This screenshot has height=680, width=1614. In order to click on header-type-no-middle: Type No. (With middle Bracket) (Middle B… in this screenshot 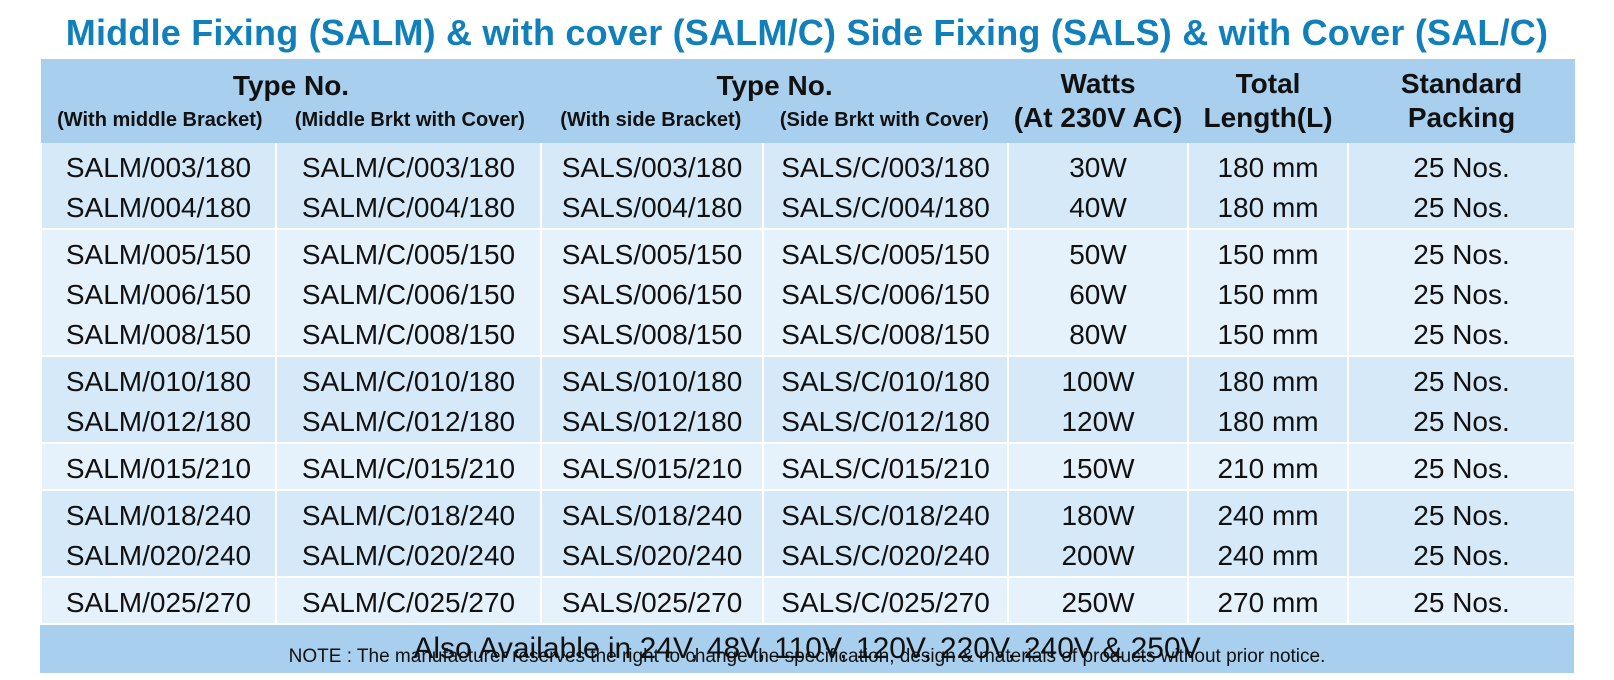, I will do `click(291, 101)`.